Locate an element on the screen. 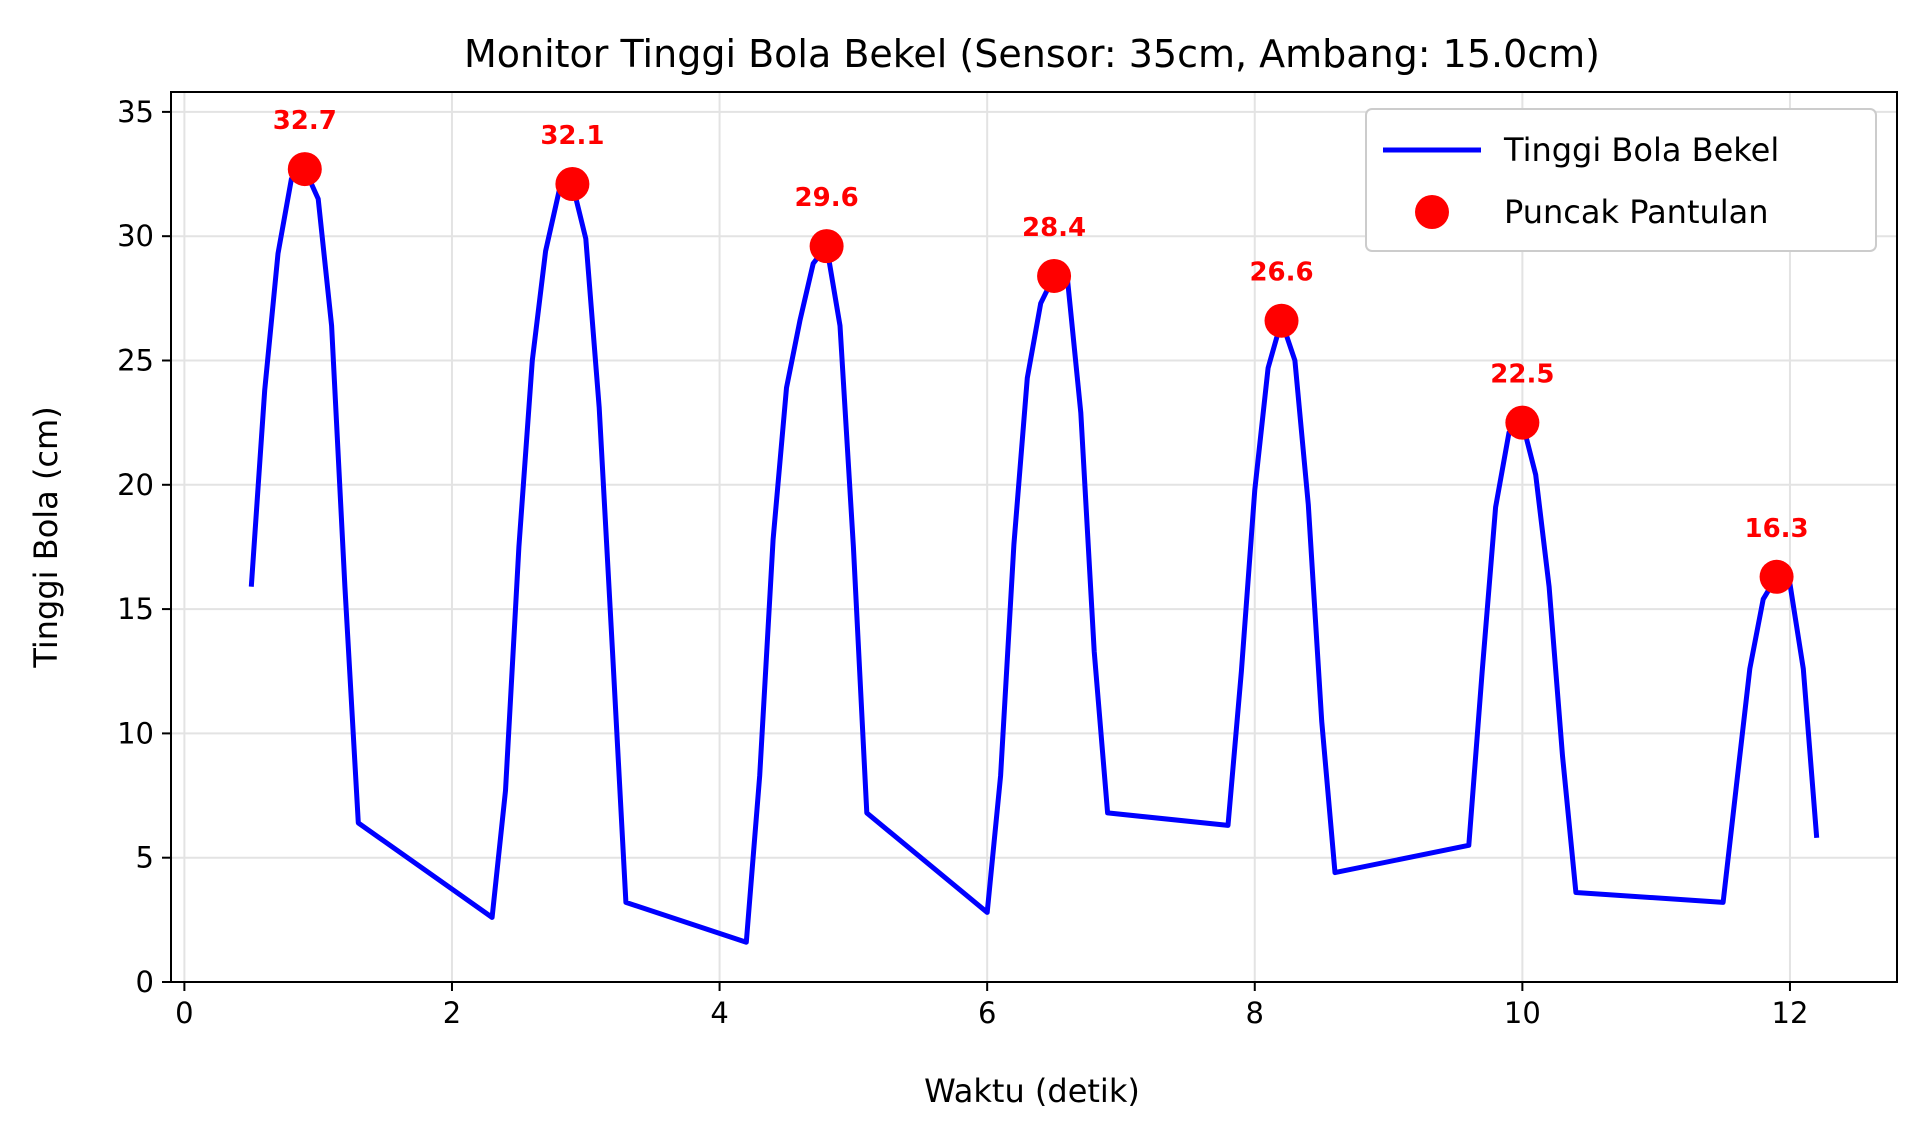  peak-value-label: 29.6 is located at coordinates (827, 198).